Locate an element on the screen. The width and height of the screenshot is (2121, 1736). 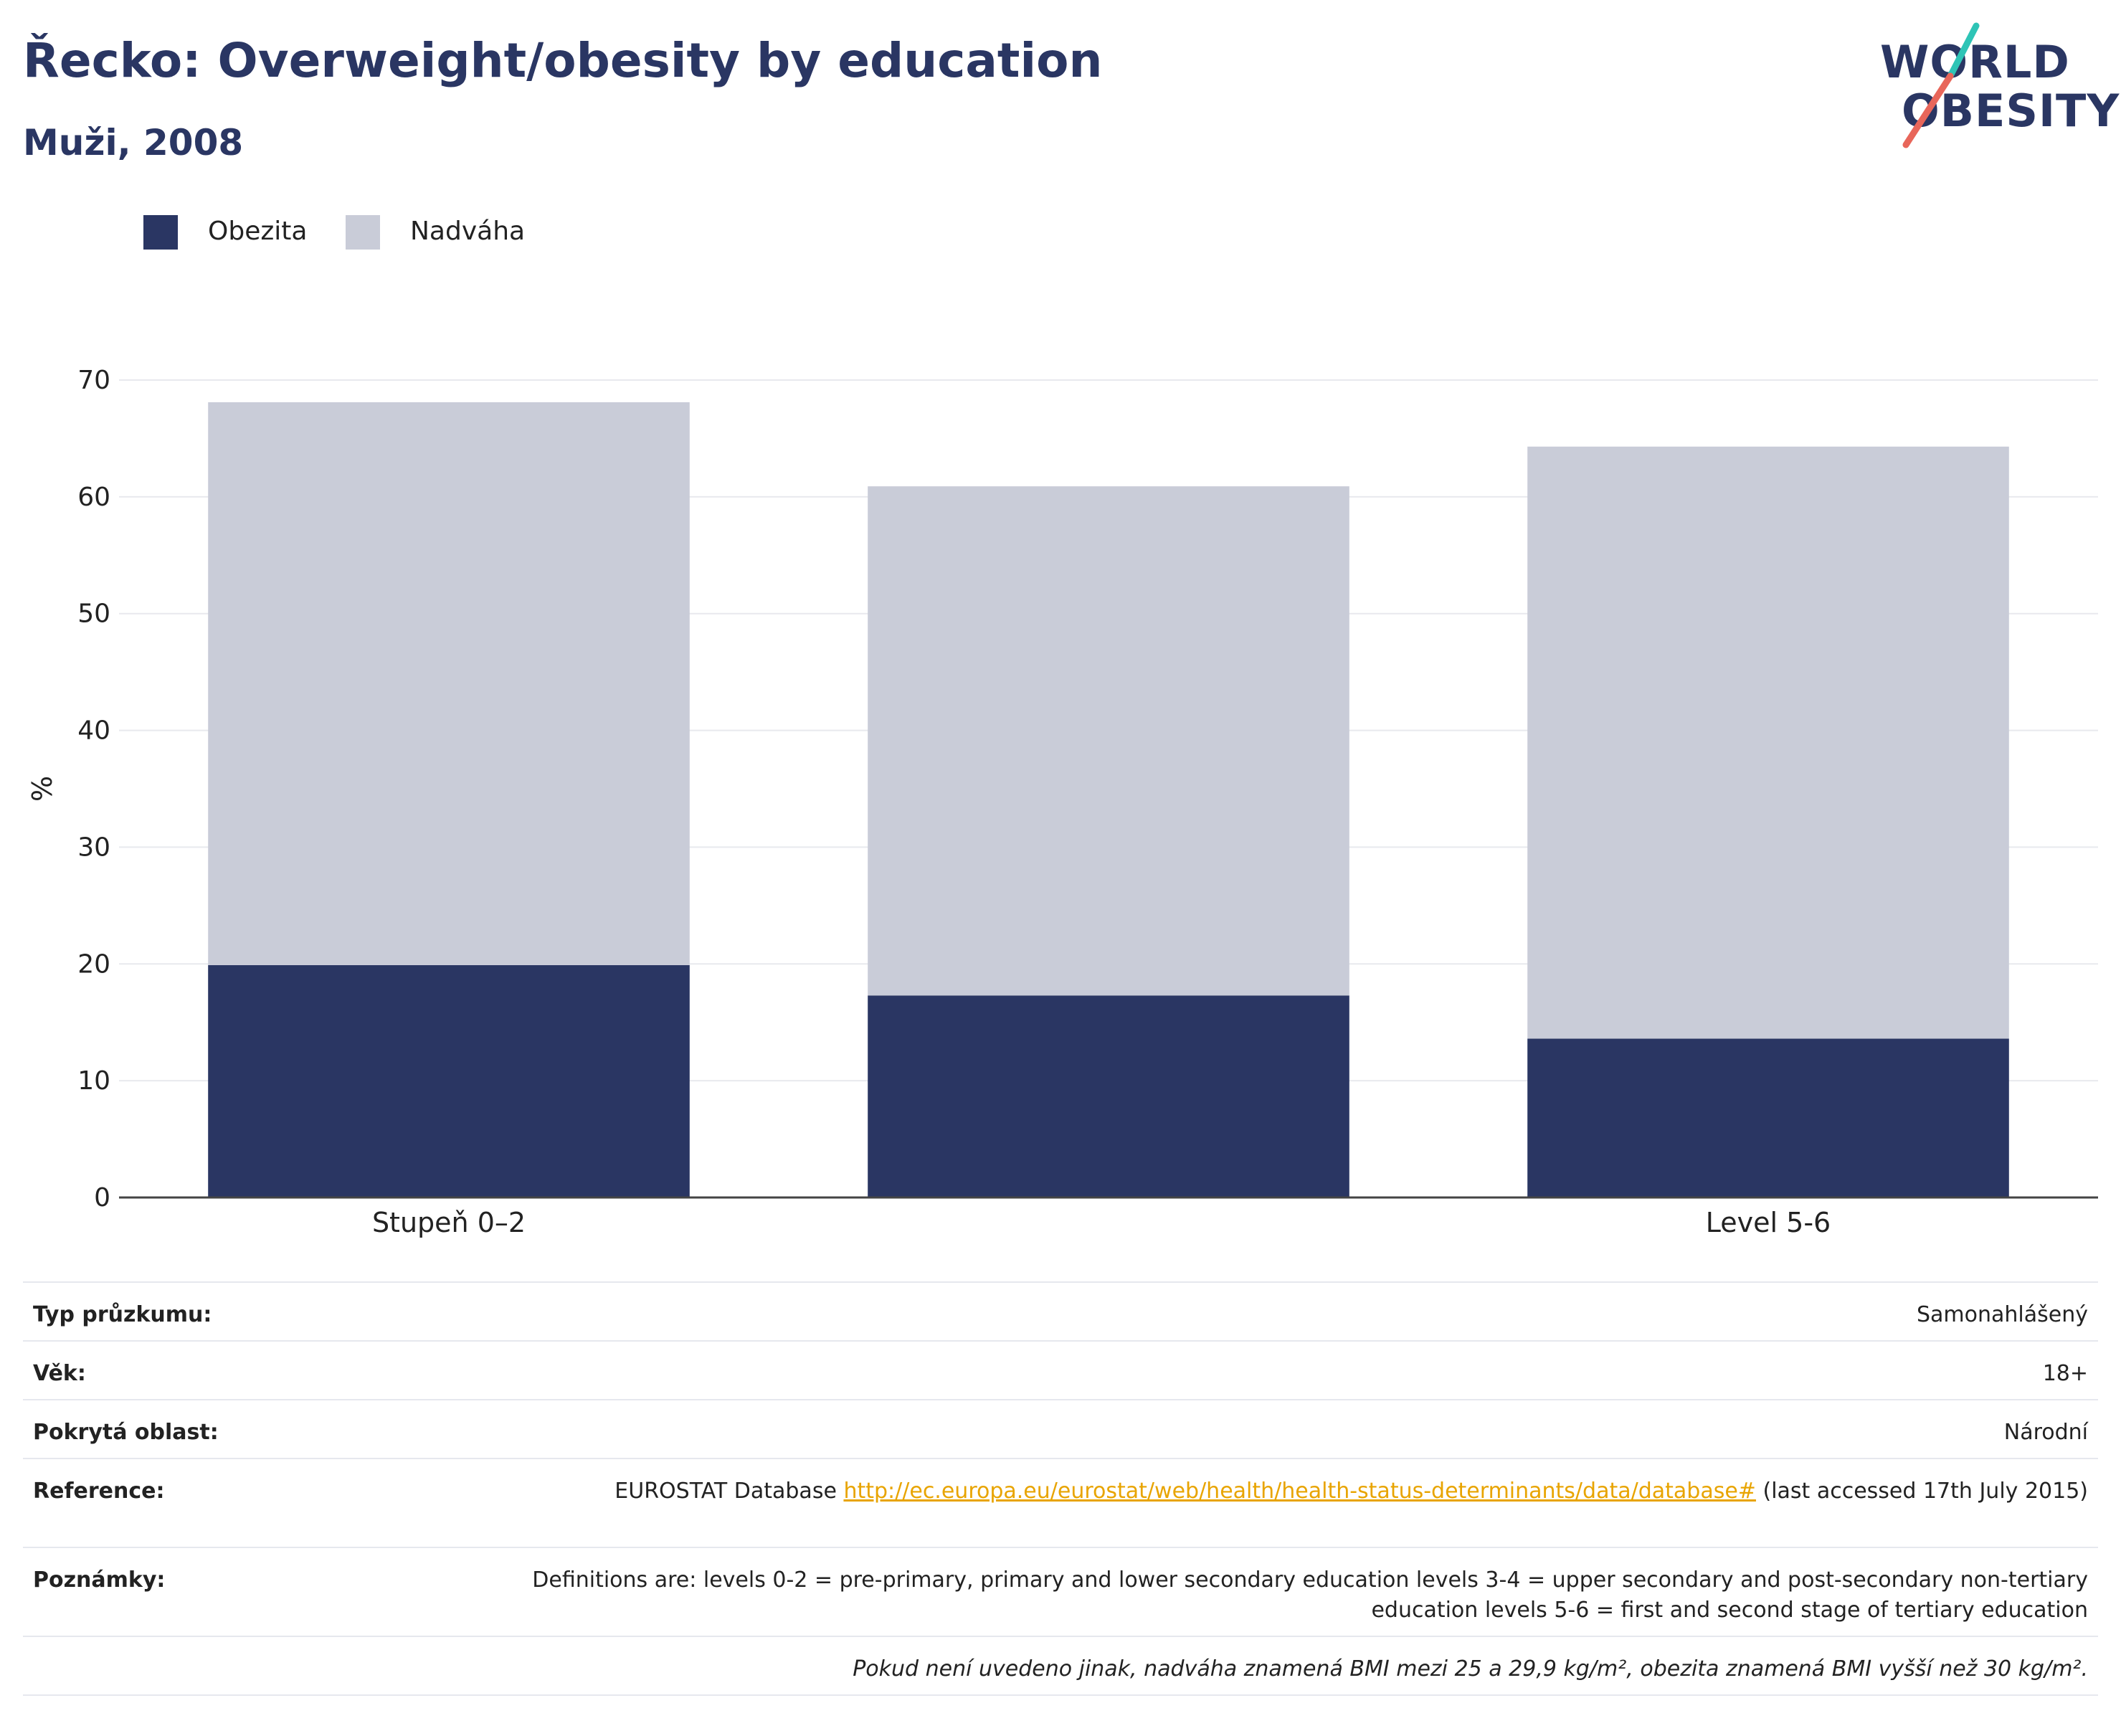
meta-row-age: Věk: 18+ is located at coordinates (1060, 1370).